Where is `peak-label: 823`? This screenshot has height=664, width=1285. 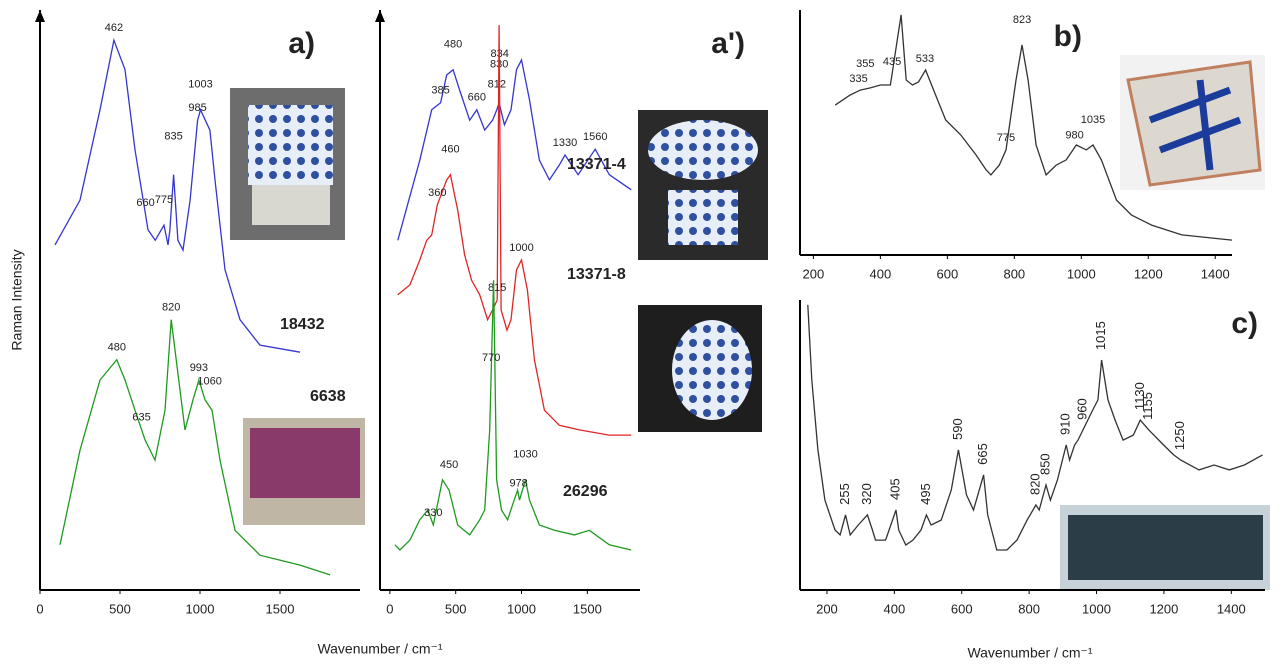
peak-label: 823 is located at coordinates (1022, 20).